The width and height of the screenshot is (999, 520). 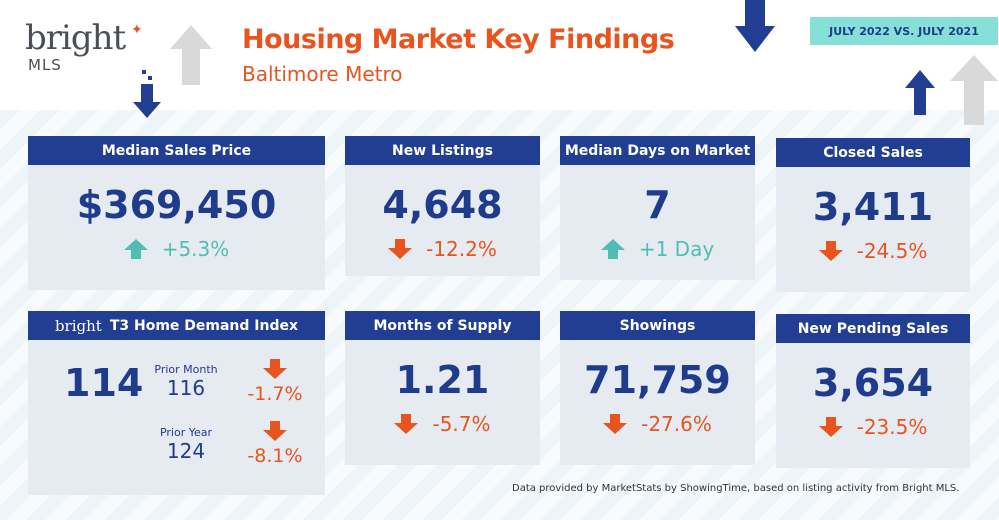 I want to click on card-median-days-on-market: Median Days on Market 7 +1 Day, so click(x=657, y=208).